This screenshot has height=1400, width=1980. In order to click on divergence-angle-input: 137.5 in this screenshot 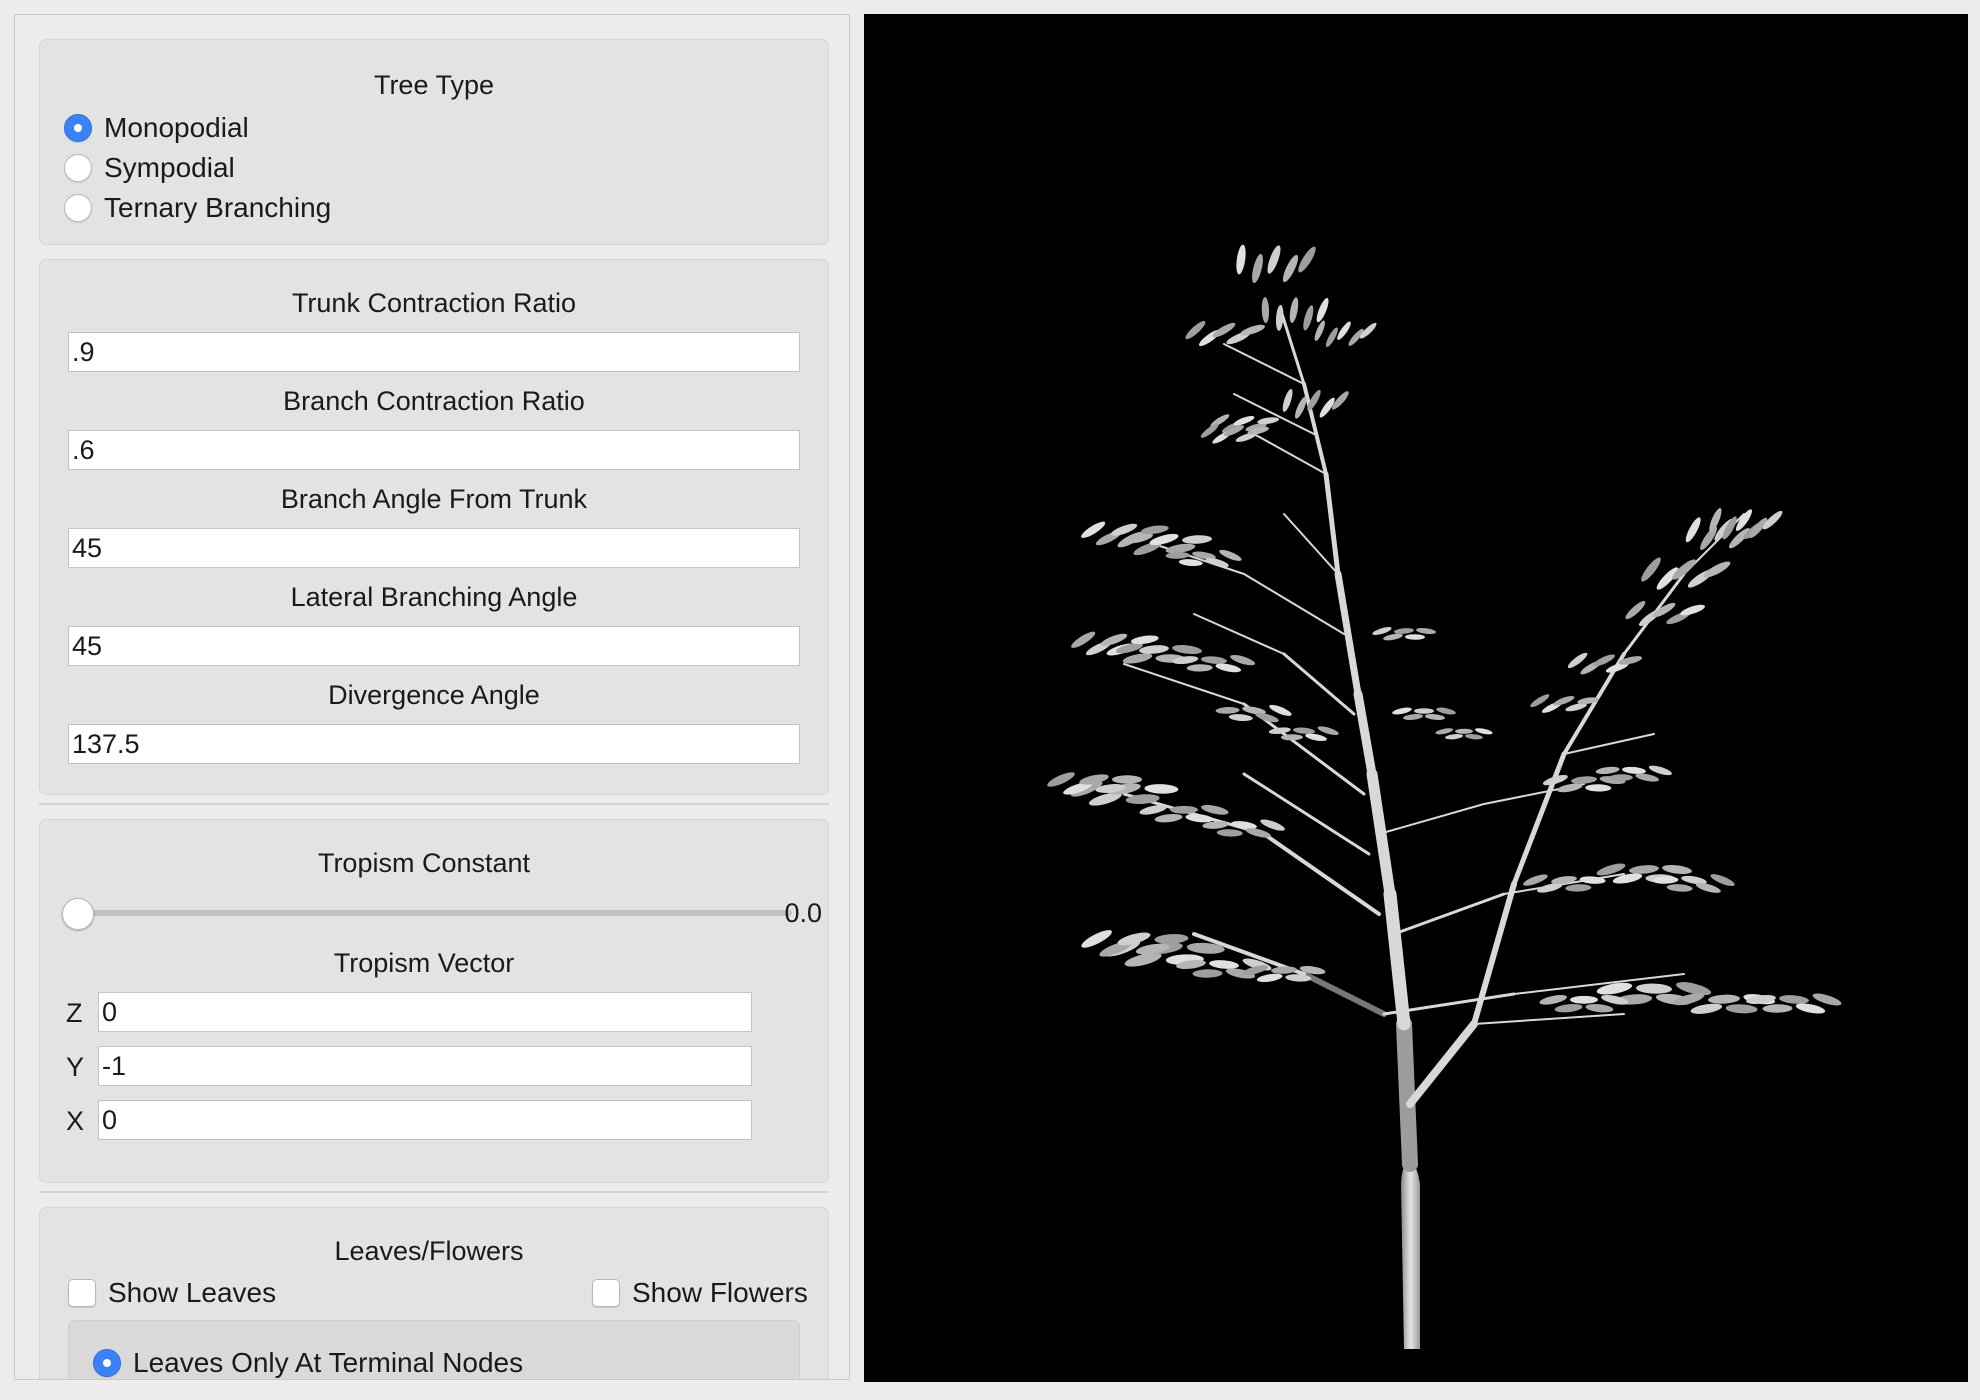, I will do `click(434, 744)`.